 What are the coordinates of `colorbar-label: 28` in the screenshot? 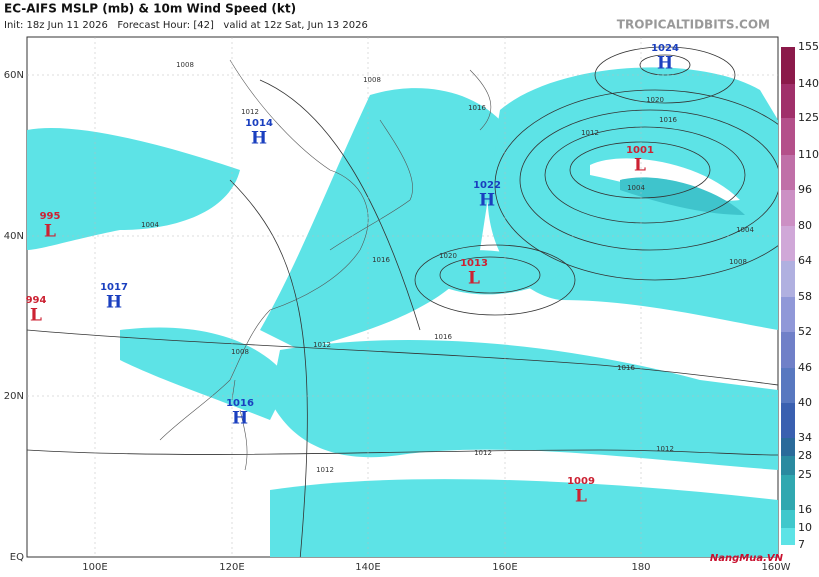 It's located at (805, 455).